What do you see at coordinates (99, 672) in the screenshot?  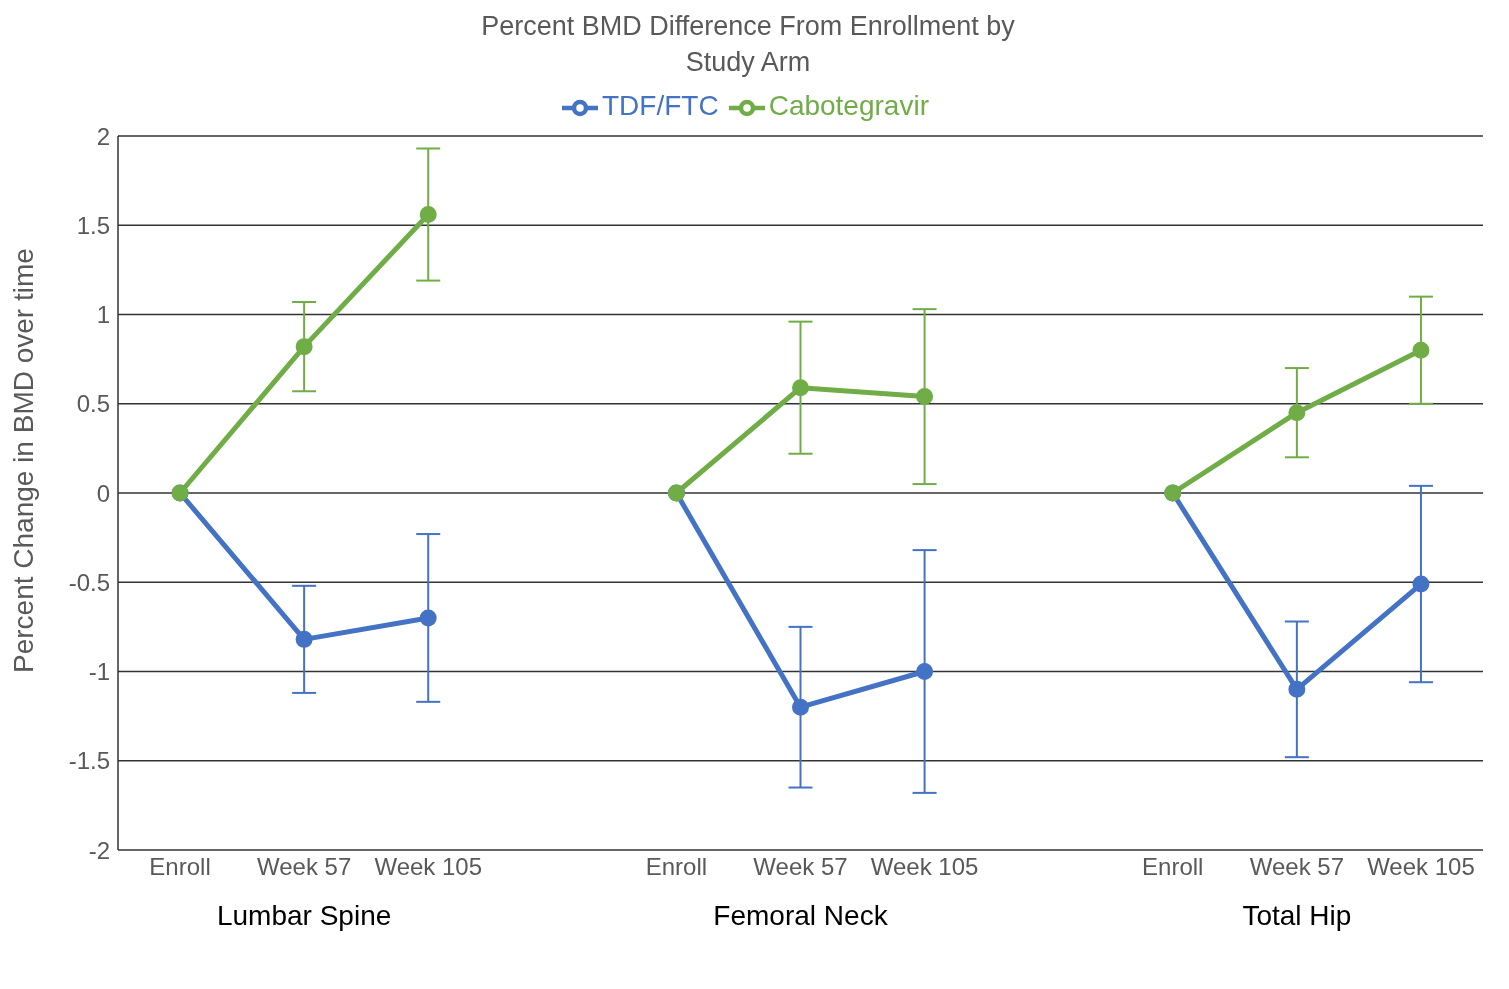 I see `y-tick-label: -1` at bounding box center [99, 672].